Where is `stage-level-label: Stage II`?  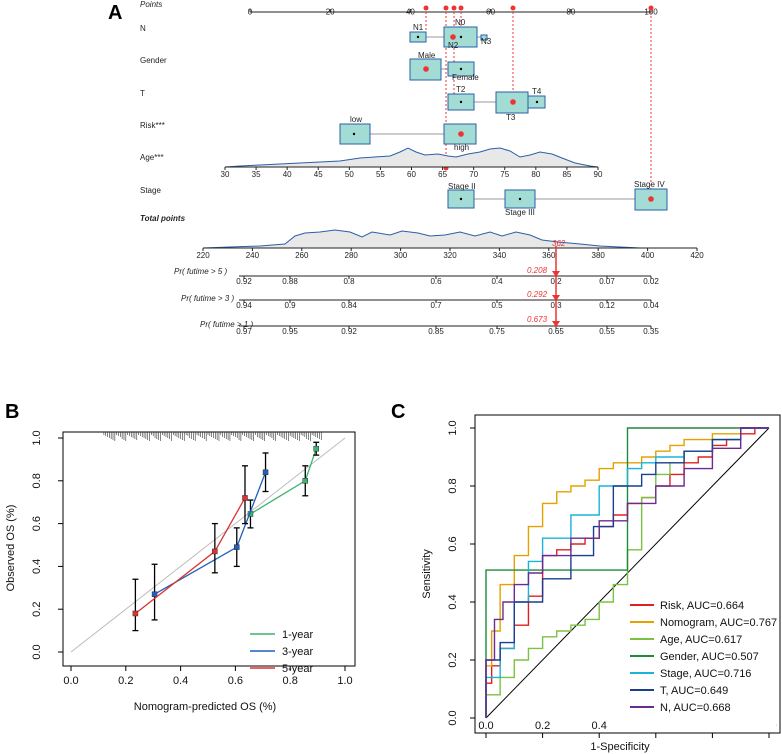 stage-level-label: Stage II is located at coordinates (462, 186).